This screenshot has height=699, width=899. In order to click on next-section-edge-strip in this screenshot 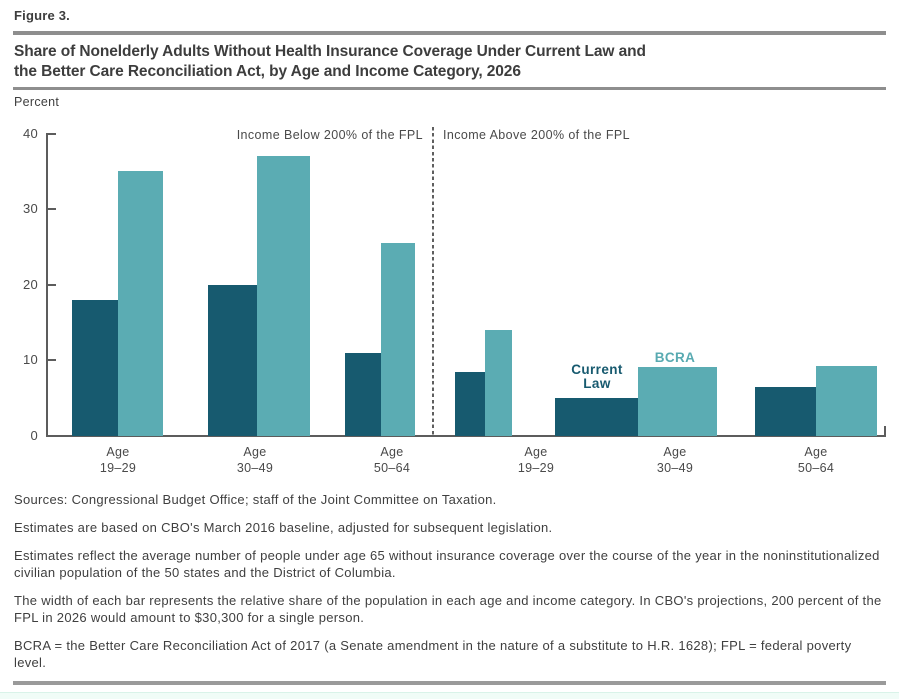, I will do `click(449, 695)`.